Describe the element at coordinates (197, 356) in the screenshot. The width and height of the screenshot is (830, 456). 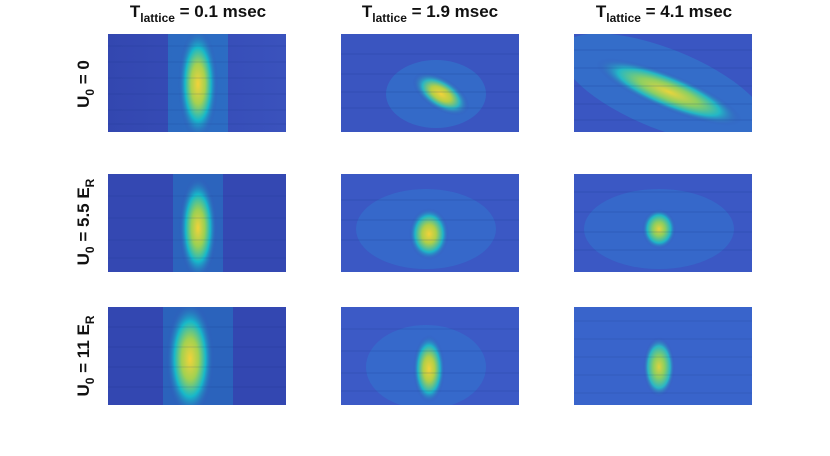
I see `image-panel-r3-c1` at that location.